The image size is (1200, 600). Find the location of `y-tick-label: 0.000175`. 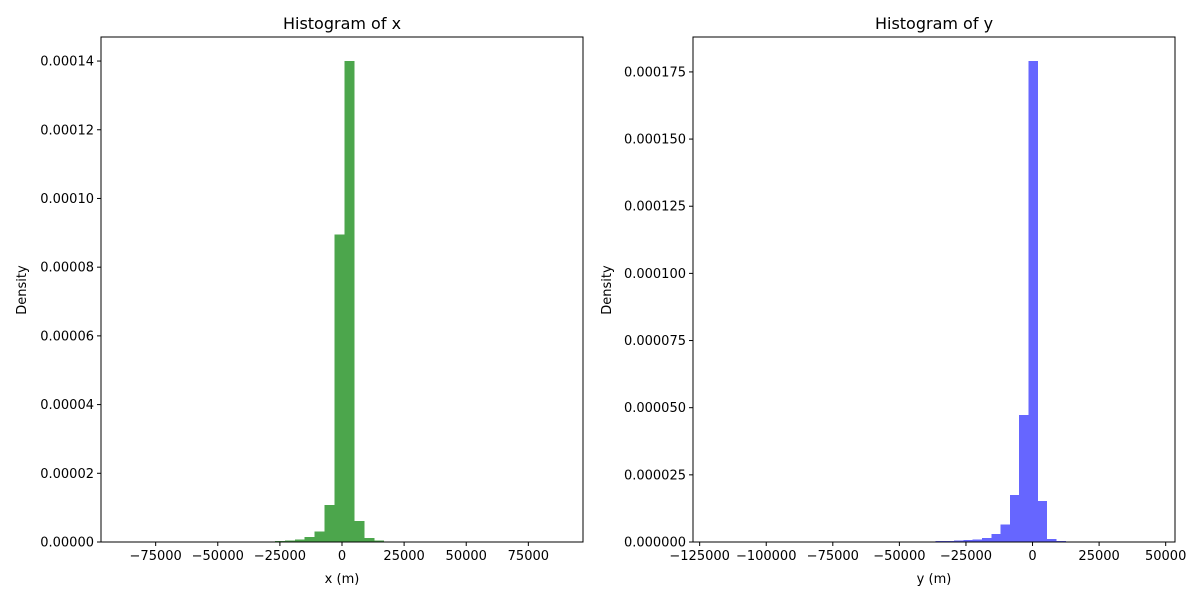

y-tick-label: 0.000175 is located at coordinates (655, 72).